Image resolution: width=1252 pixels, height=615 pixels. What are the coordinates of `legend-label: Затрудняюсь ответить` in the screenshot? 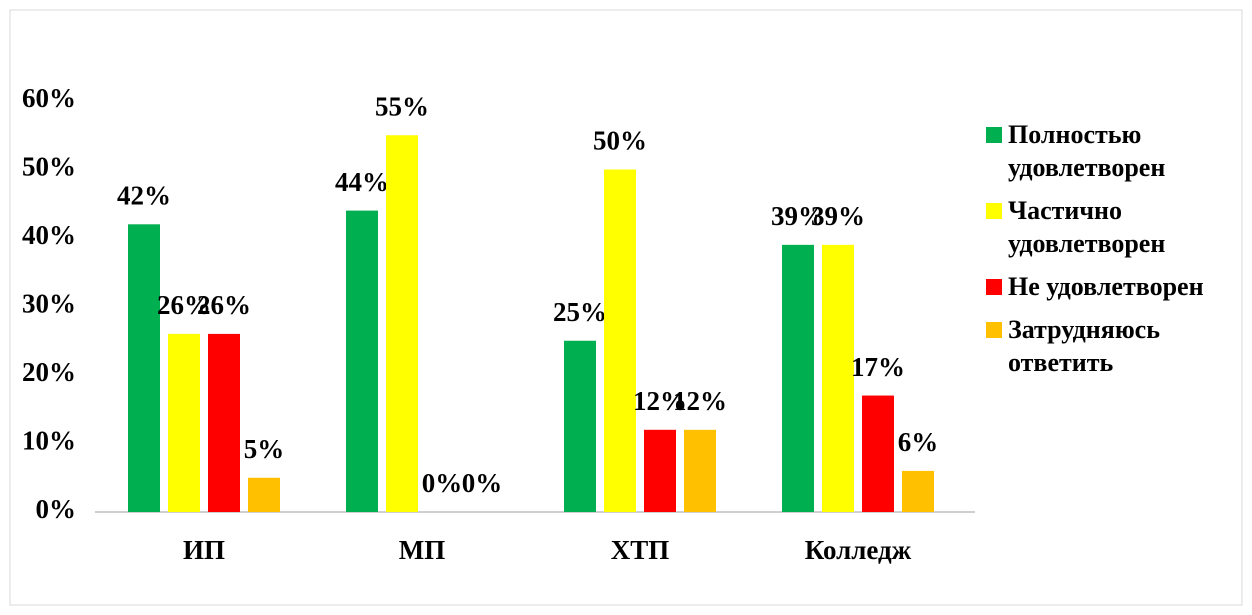 It's located at (1084, 346).